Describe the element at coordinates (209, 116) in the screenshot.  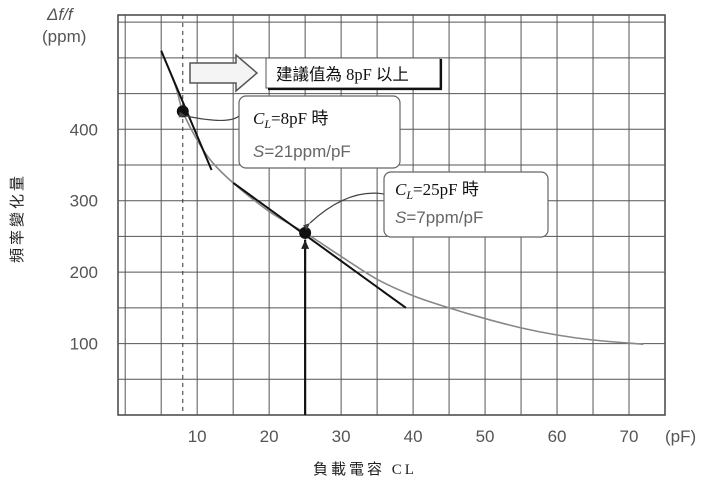
I see `annotation-cl8-pointer` at that location.